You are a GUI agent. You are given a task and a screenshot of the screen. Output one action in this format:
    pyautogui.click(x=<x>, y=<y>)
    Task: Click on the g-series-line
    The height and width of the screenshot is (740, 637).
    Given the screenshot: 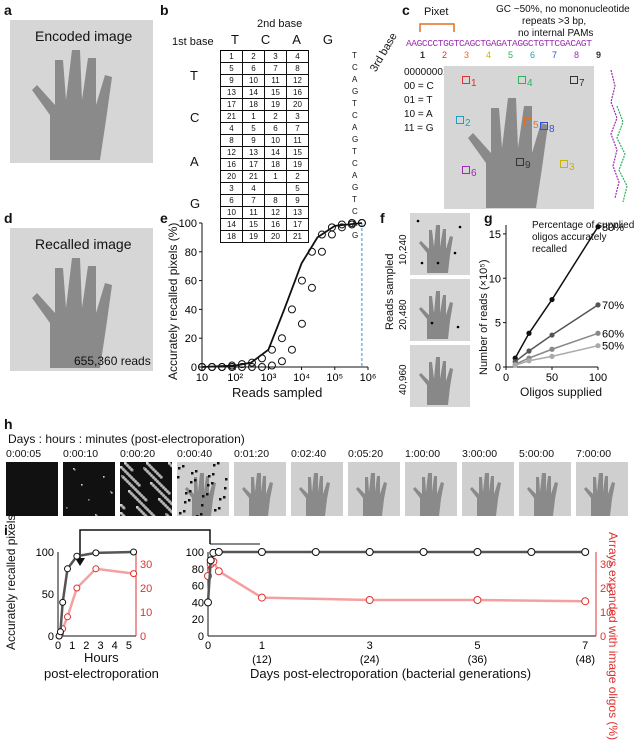 What is the action you would take?
    pyautogui.click(x=556, y=292)
    